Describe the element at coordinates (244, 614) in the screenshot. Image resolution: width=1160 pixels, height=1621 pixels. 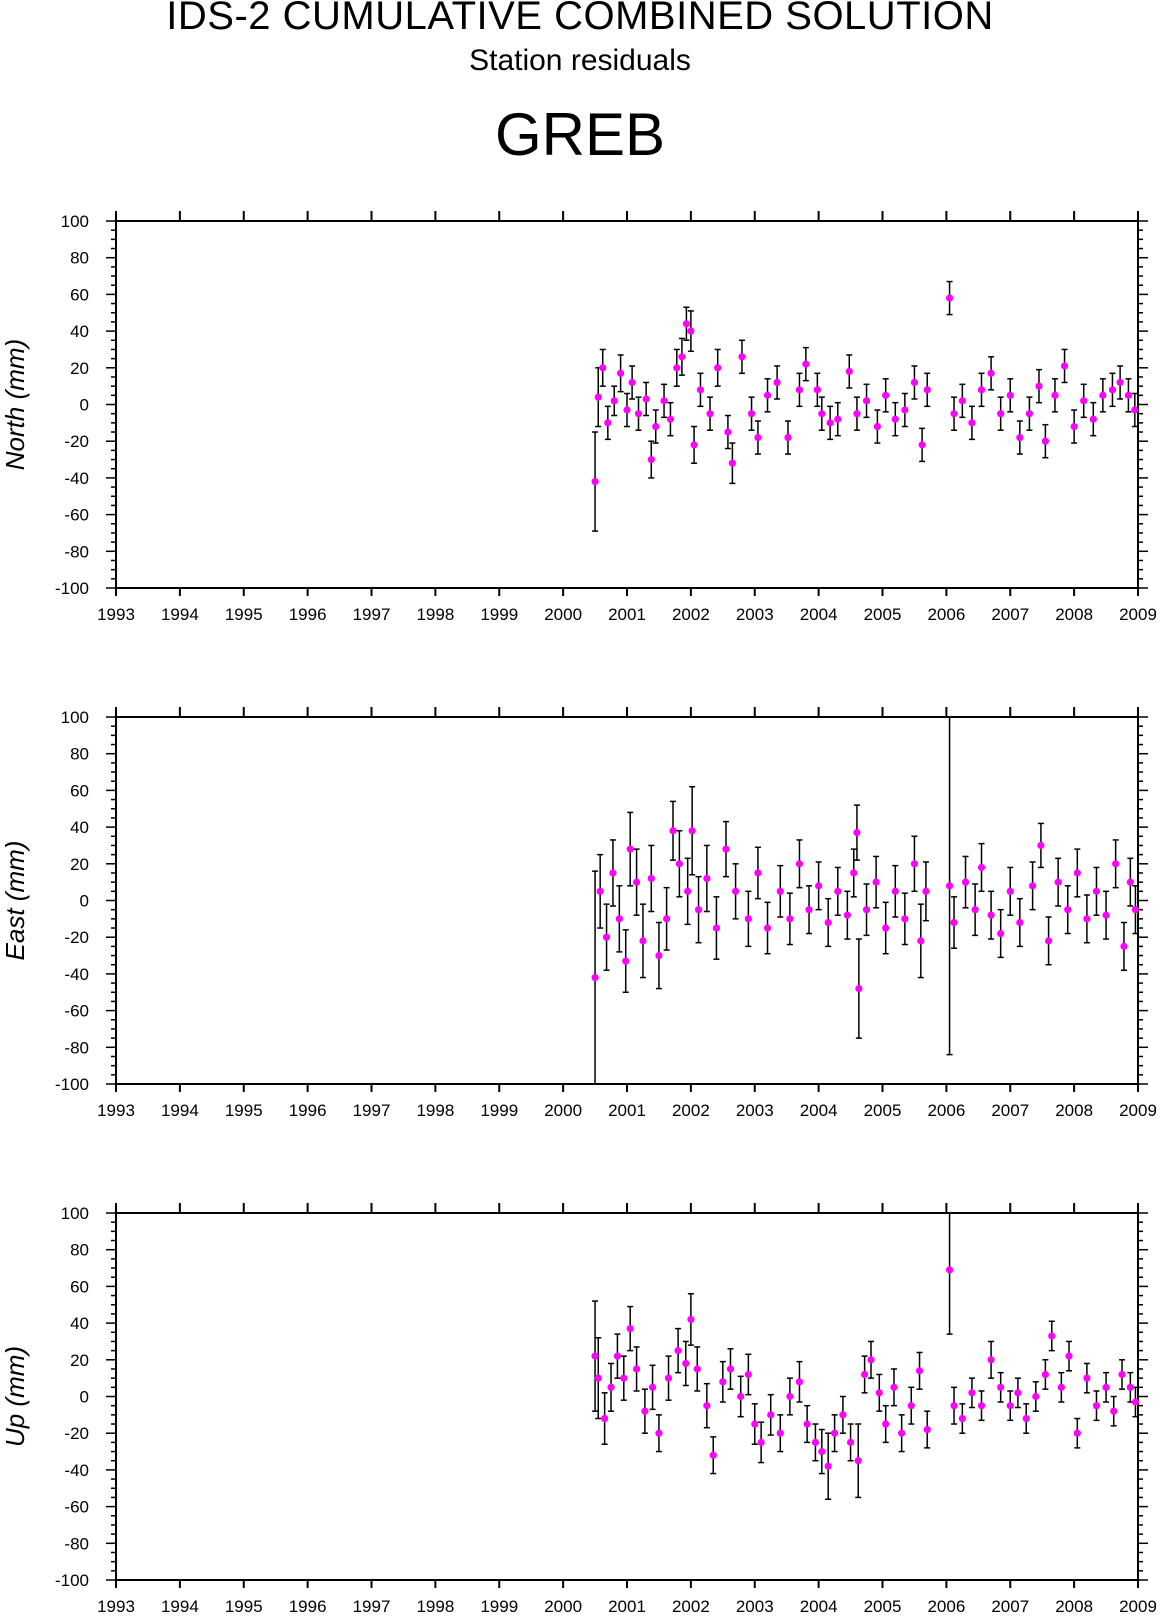
I see `x-tick-label: 1995` at that location.